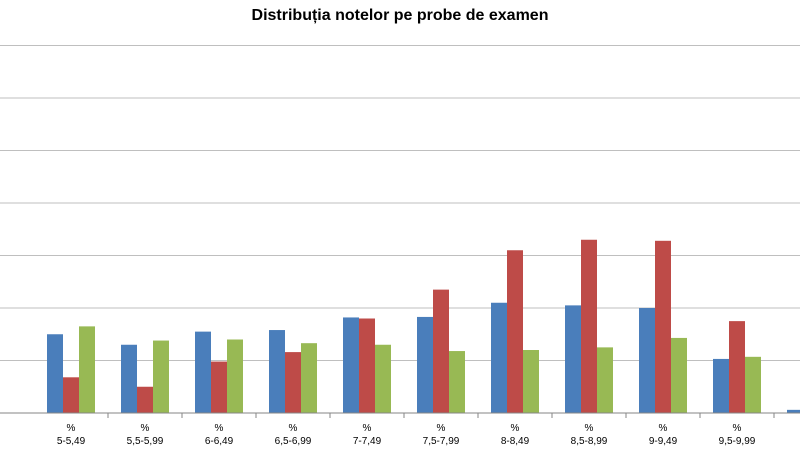 The image size is (800, 450). Describe the element at coordinates (367, 441) in the screenshot. I see `x-tick-label: 7-7,49` at that location.